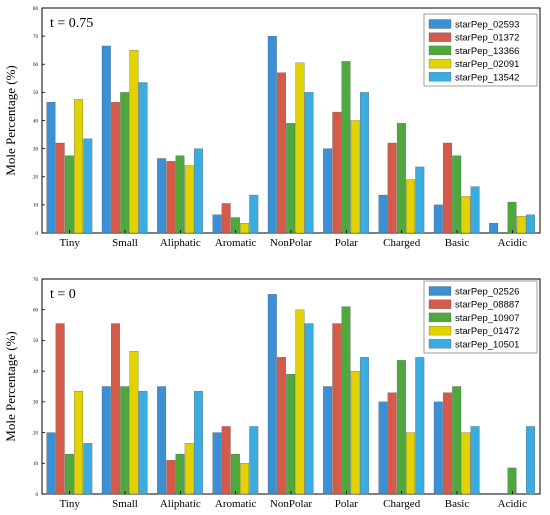  What do you see at coordinates (180, 243) in the screenshot?
I see `category-label: Aliphatic` at bounding box center [180, 243].